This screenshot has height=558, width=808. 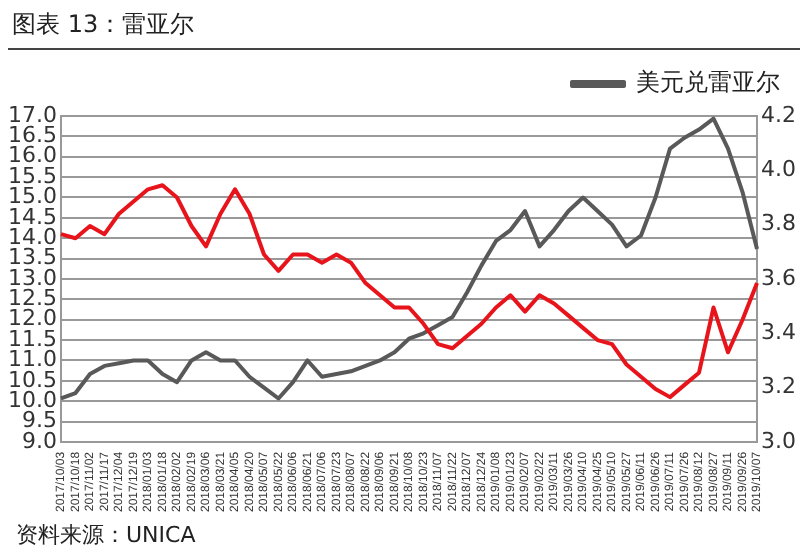 I want to click on y2-tick-label: 4.2, so click(x=779, y=114).